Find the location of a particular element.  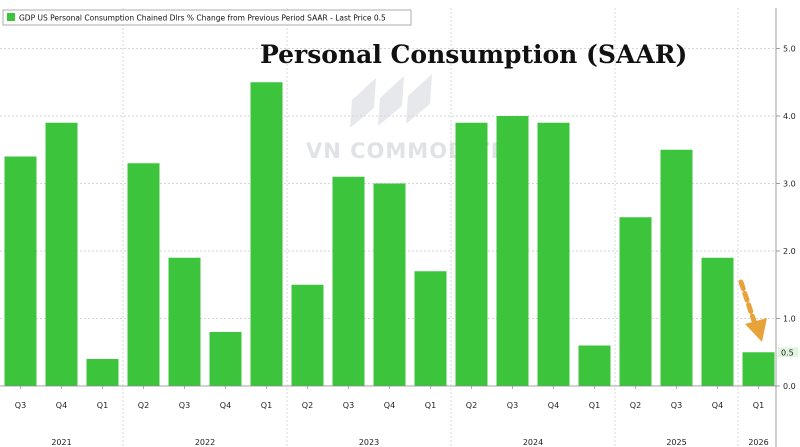

legend-swatch is located at coordinates (11, 17).